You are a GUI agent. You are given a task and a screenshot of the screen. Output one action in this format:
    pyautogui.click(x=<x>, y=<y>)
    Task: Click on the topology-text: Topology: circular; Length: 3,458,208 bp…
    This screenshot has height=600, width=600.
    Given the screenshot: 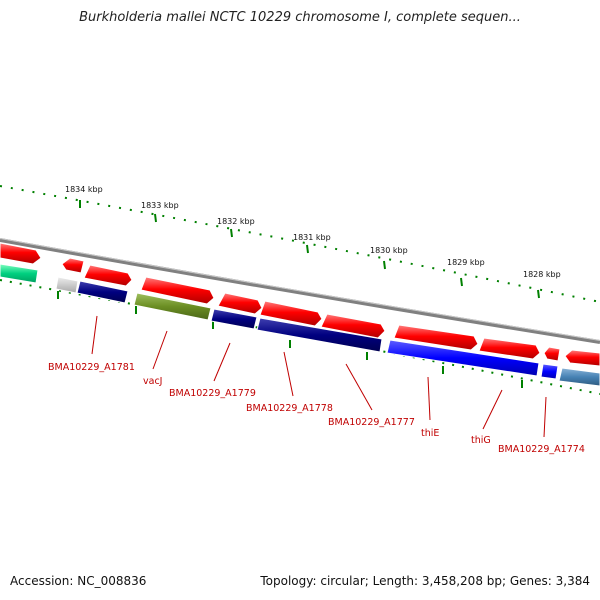 What is the action you would take?
    pyautogui.click(x=425, y=581)
    